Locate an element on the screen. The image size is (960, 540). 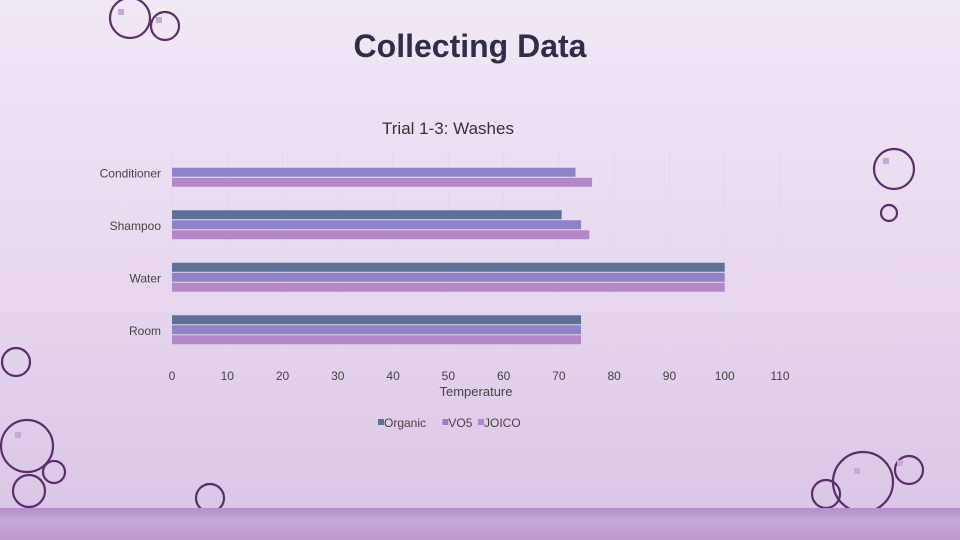
x-tick-label: 40 is located at coordinates (393, 376).